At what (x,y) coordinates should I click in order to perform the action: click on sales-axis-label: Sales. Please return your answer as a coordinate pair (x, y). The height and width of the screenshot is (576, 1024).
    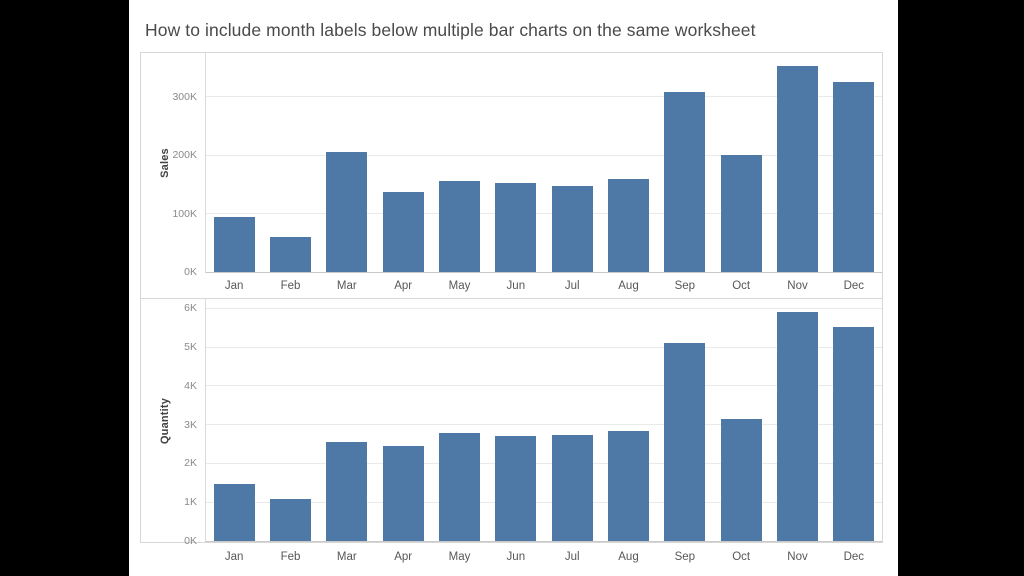
    Looking at the image, I should click on (165, 163).